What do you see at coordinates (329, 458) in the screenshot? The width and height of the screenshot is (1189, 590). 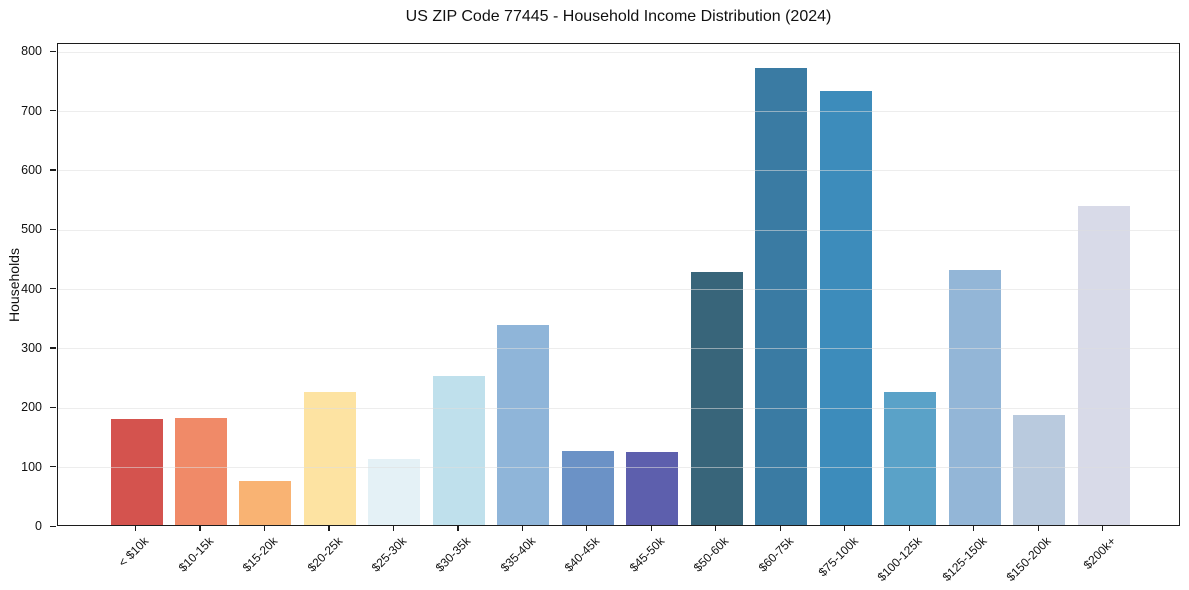 I see `bar-20-25k` at bounding box center [329, 458].